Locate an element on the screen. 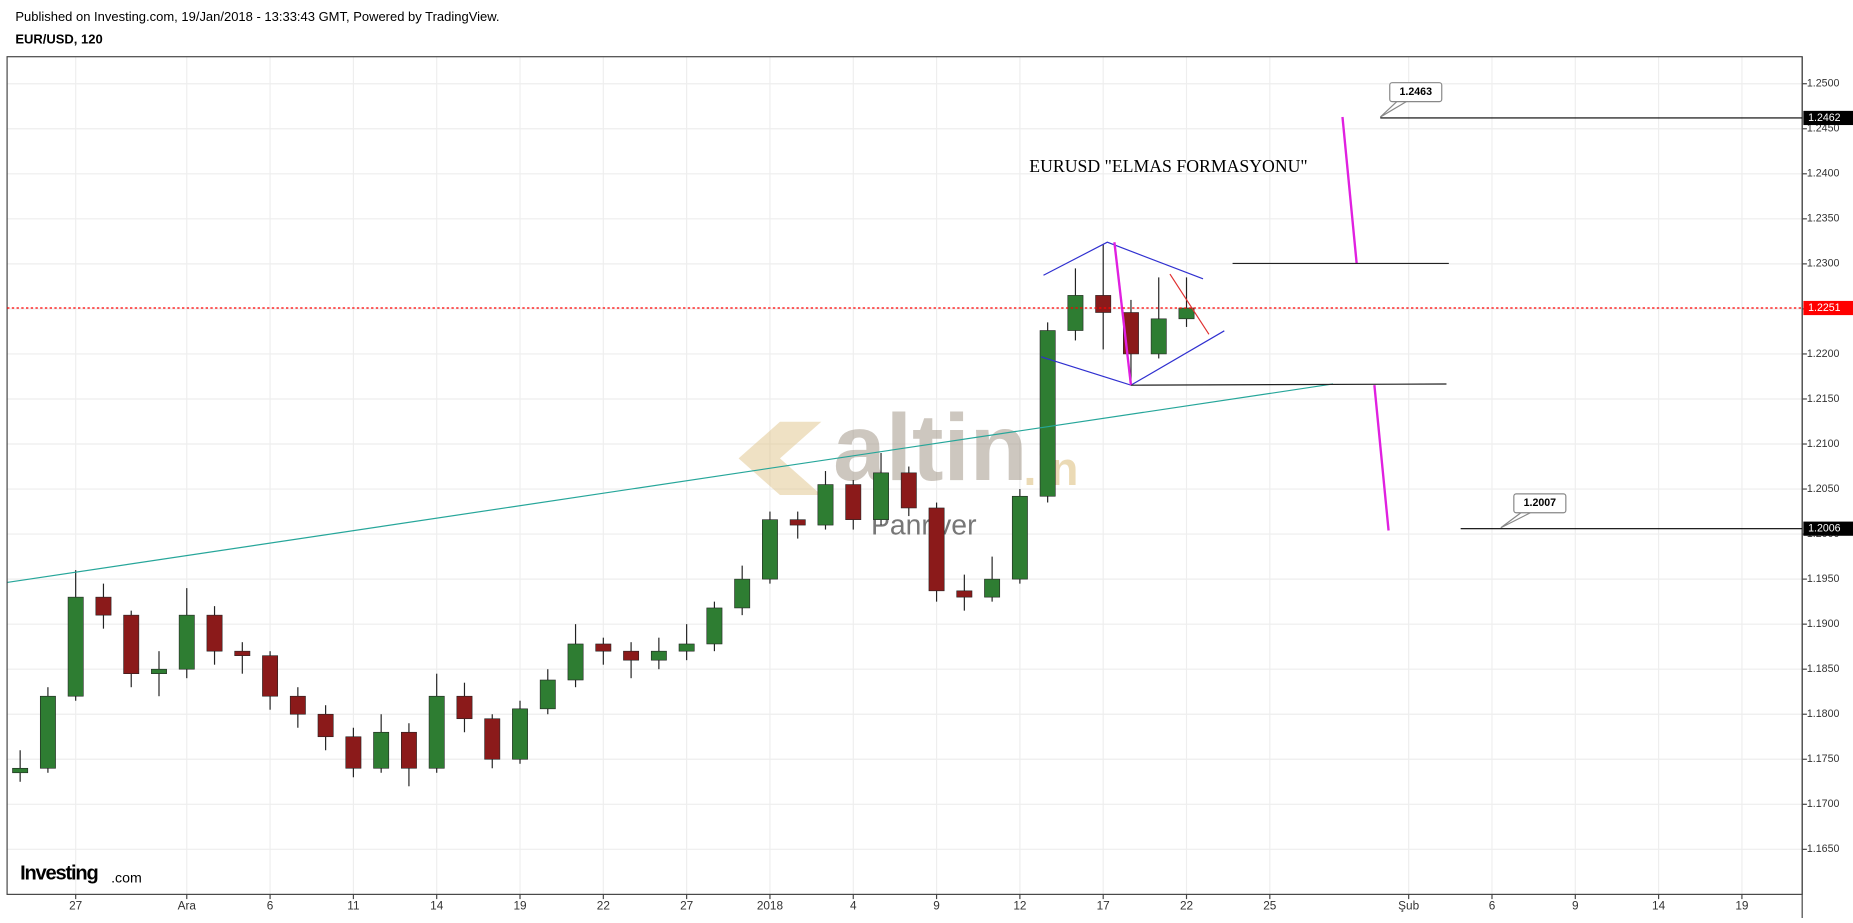 The image size is (1853, 923). y-tick-label: 1.1700 is located at coordinates (1823, 804).